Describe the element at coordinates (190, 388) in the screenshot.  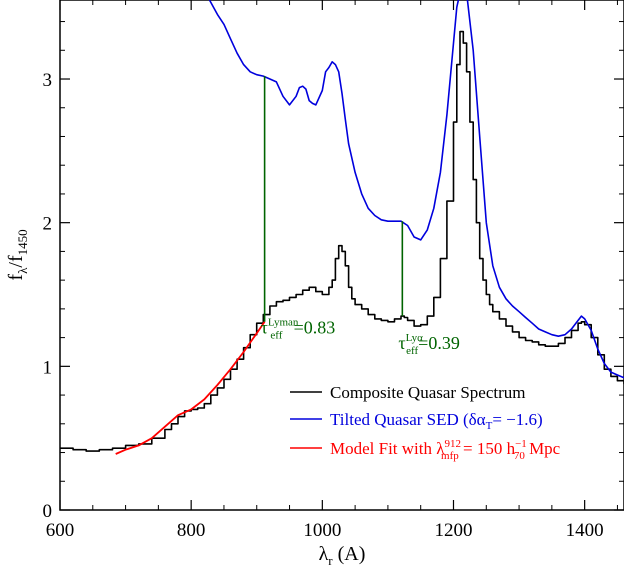
I see `model-fit-line` at that location.